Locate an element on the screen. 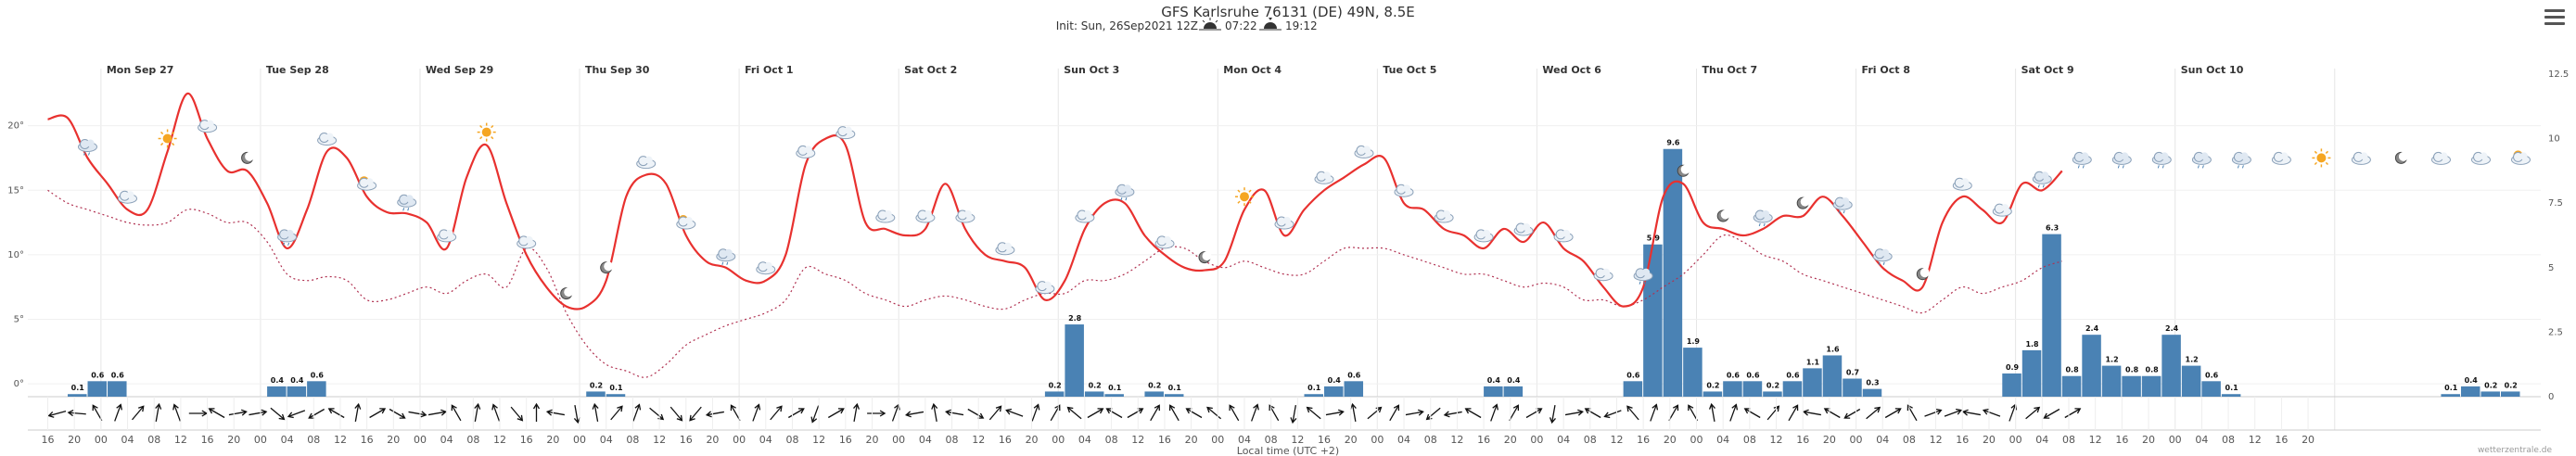 This screenshot has height=456, width=2576. day-label: Thu Oct 7 is located at coordinates (1729, 70).